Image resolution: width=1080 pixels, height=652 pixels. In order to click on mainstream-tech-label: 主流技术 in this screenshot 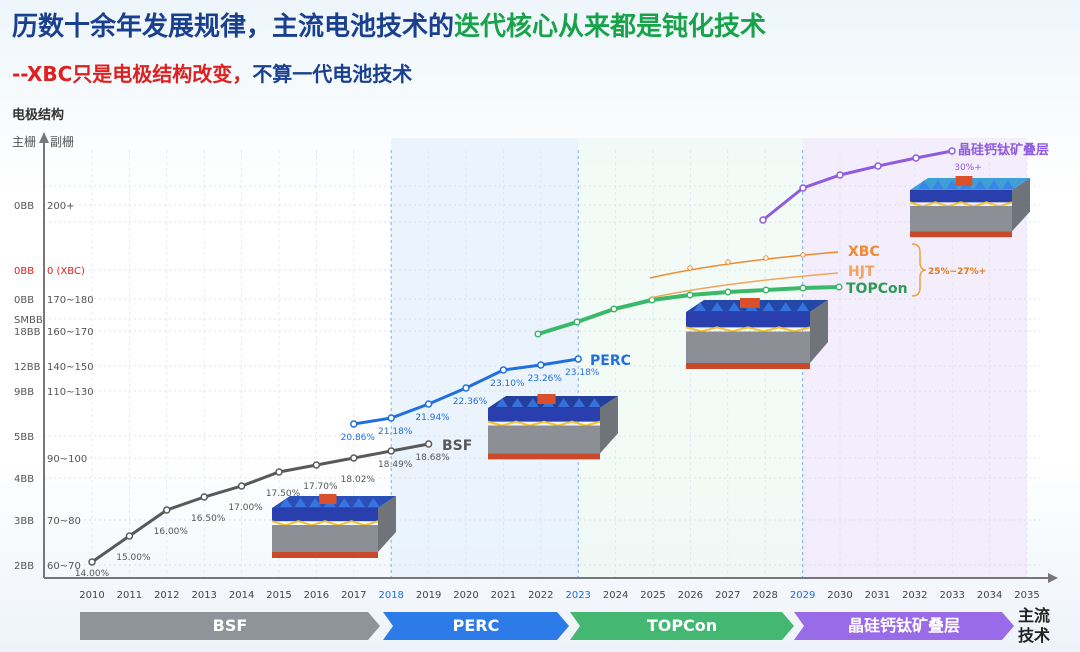, I will do `click(1034, 625)`.